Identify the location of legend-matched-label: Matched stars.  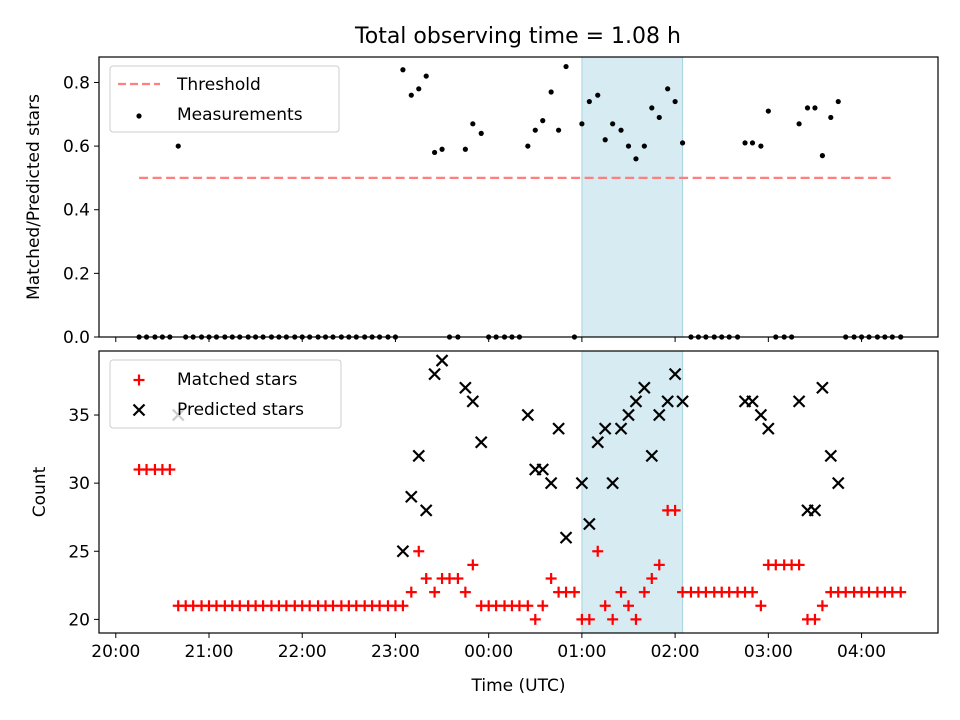
(237, 380).